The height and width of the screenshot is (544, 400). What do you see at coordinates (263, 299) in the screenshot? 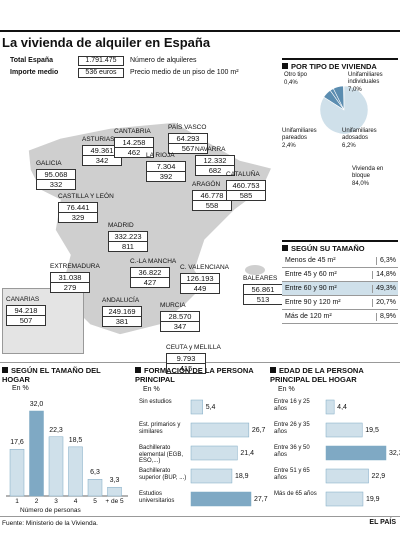
I see `region-price: 513` at bounding box center [263, 299].